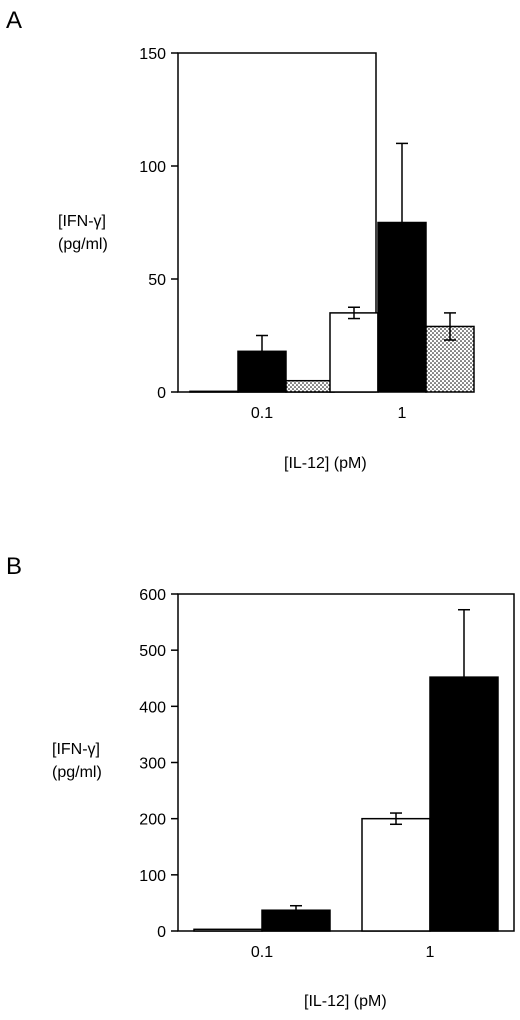  I want to click on y-tick-label: 300, so click(152, 764).